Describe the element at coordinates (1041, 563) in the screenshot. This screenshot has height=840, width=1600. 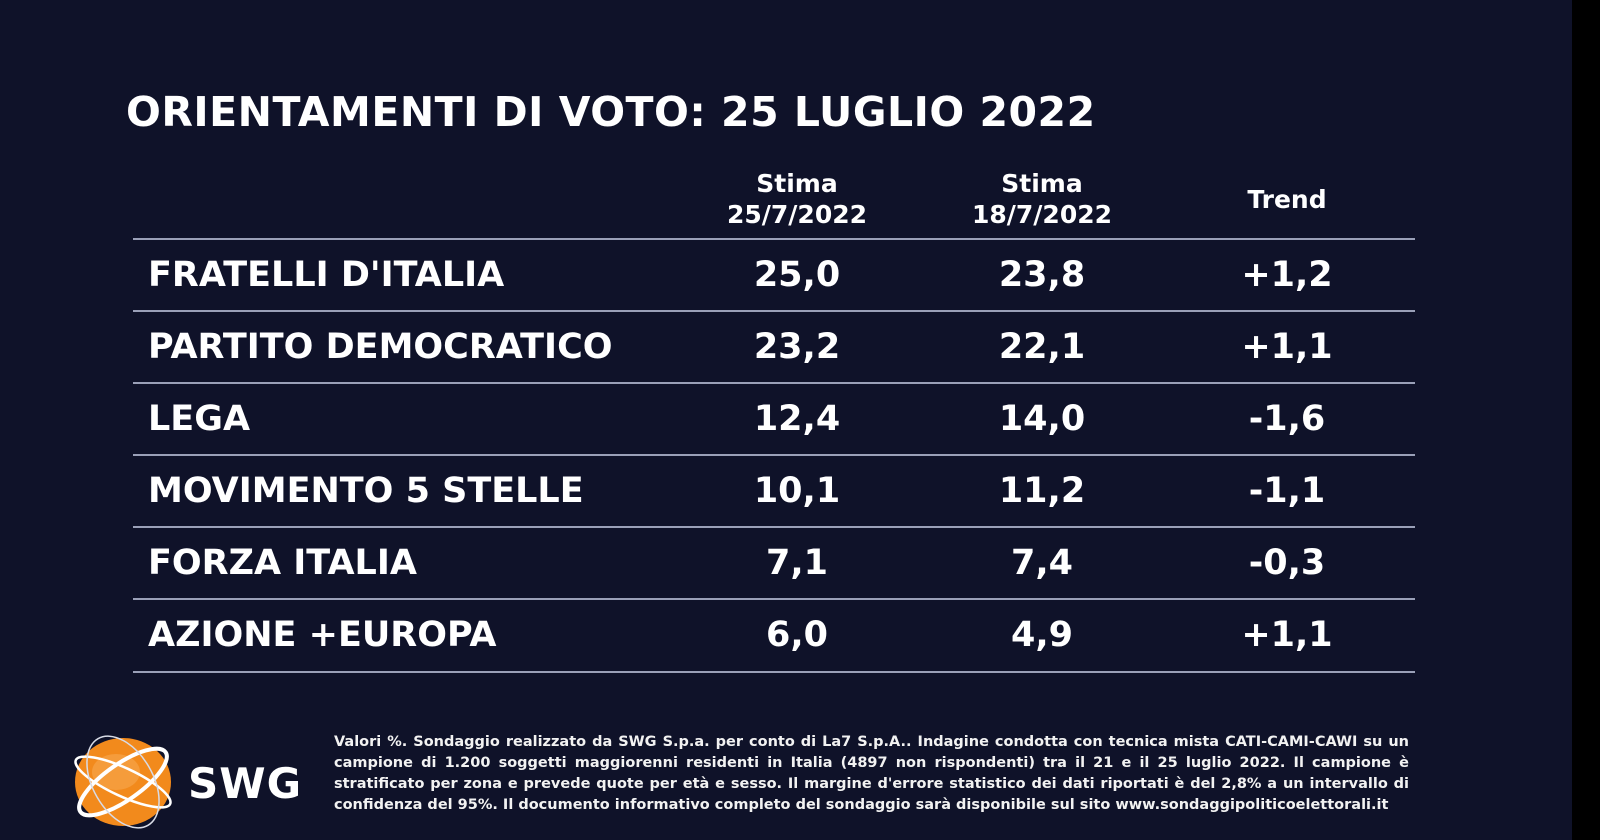
I see `estimate-18-7: 7,4` at that location.